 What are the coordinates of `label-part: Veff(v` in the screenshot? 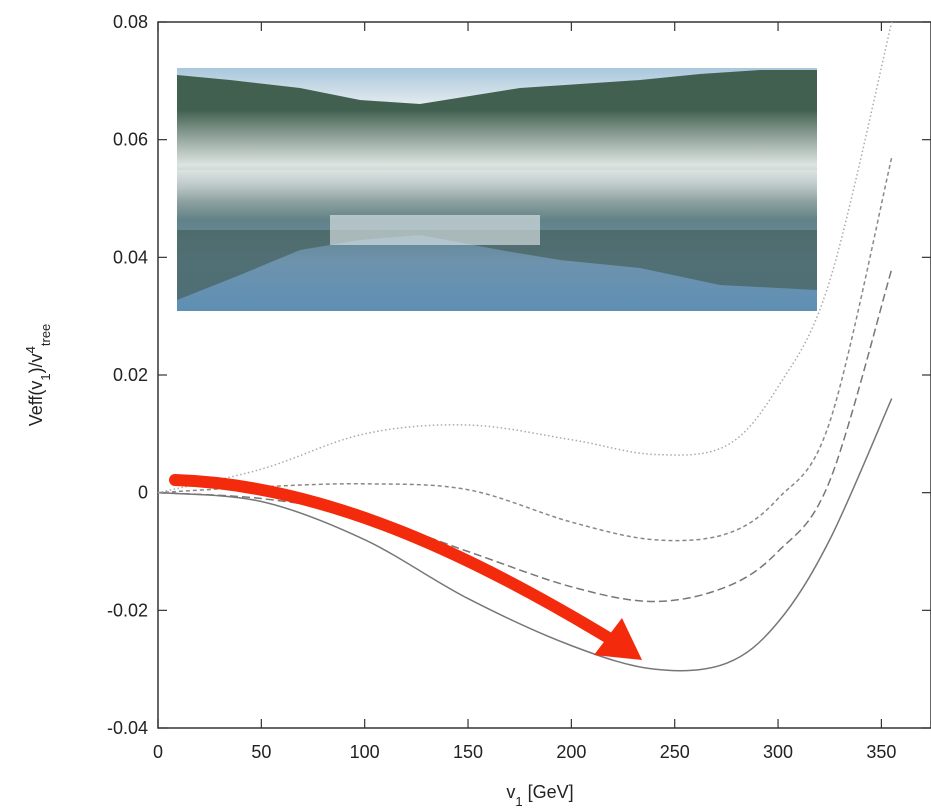 It's located at (36, 404).